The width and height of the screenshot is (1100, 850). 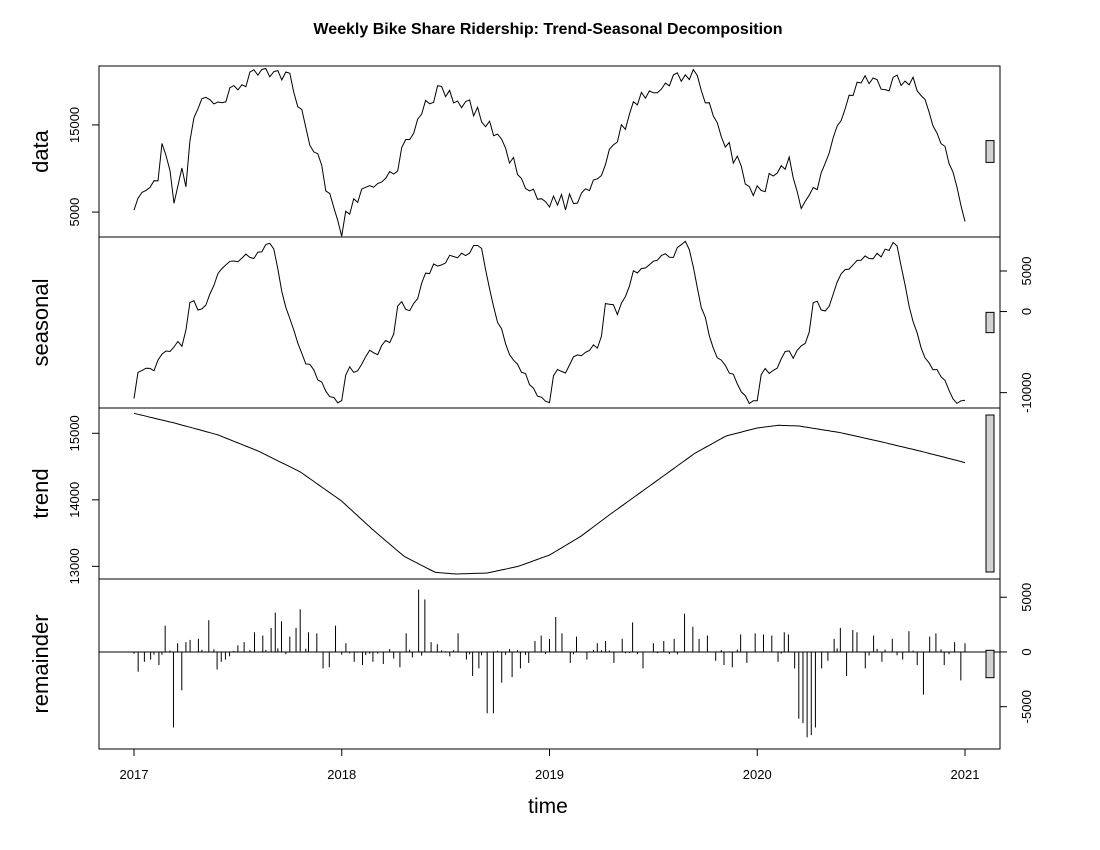 What do you see at coordinates (990, 664) in the screenshot?
I see `scale-bar-remainder` at bounding box center [990, 664].